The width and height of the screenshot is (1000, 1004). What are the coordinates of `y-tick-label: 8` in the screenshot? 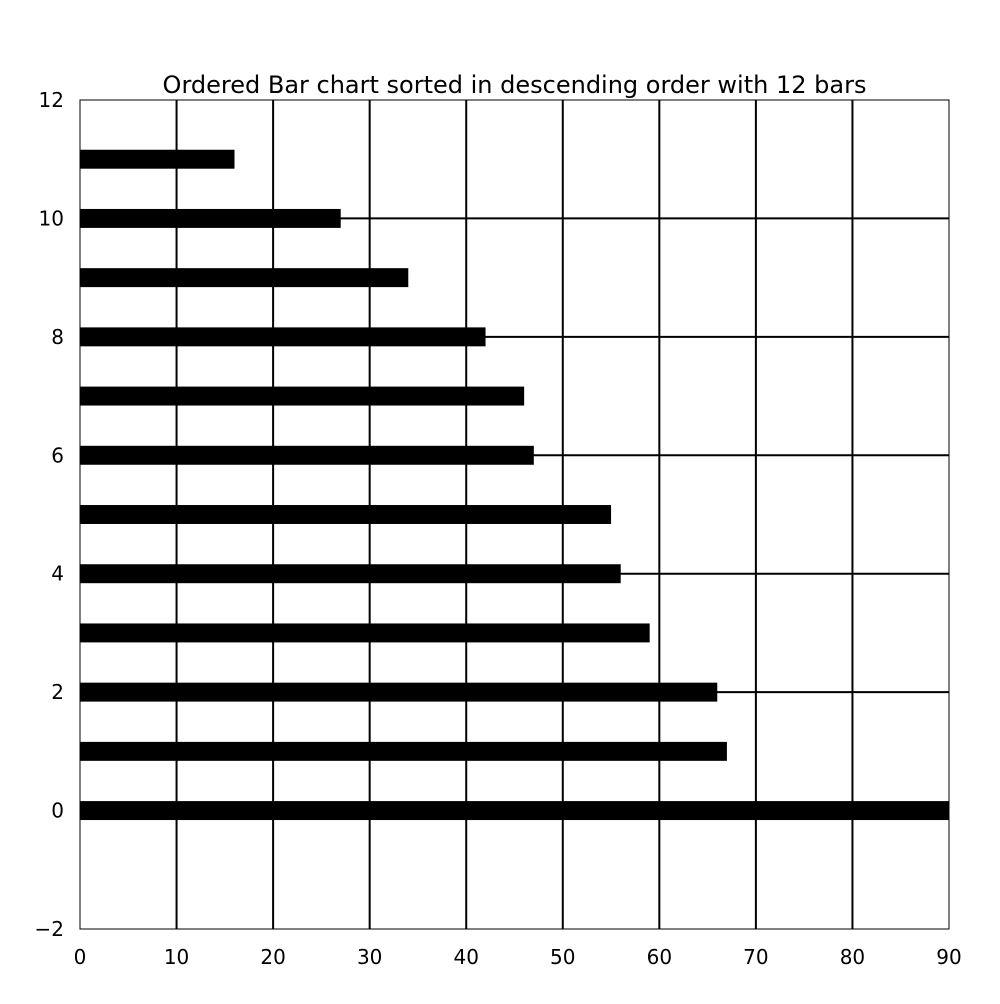 It's located at (57, 337).